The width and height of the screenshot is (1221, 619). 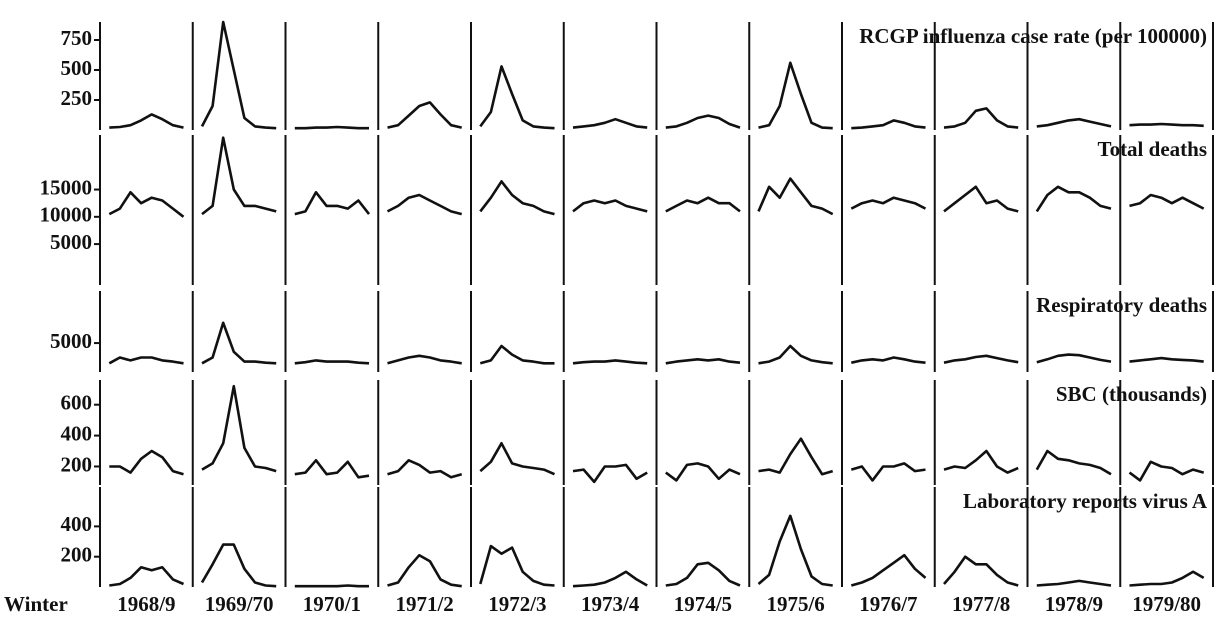 What do you see at coordinates (1121, 305) in the screenshot?
I see `panel-title: Respiratory deaths` at bounding box center [1121, 305].